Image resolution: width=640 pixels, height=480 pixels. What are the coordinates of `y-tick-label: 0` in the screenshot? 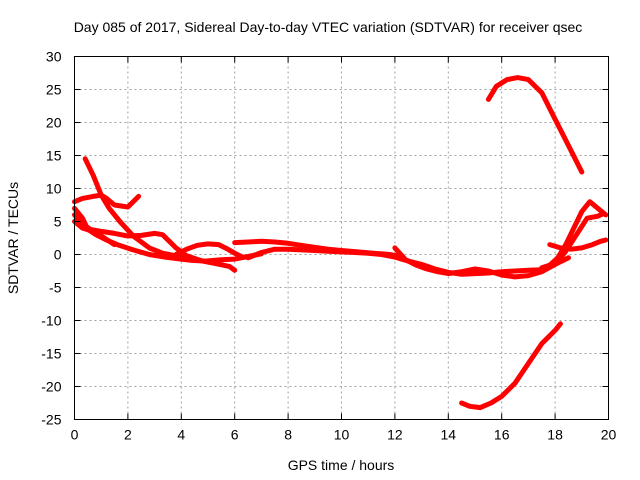 It's located at (58, 255).